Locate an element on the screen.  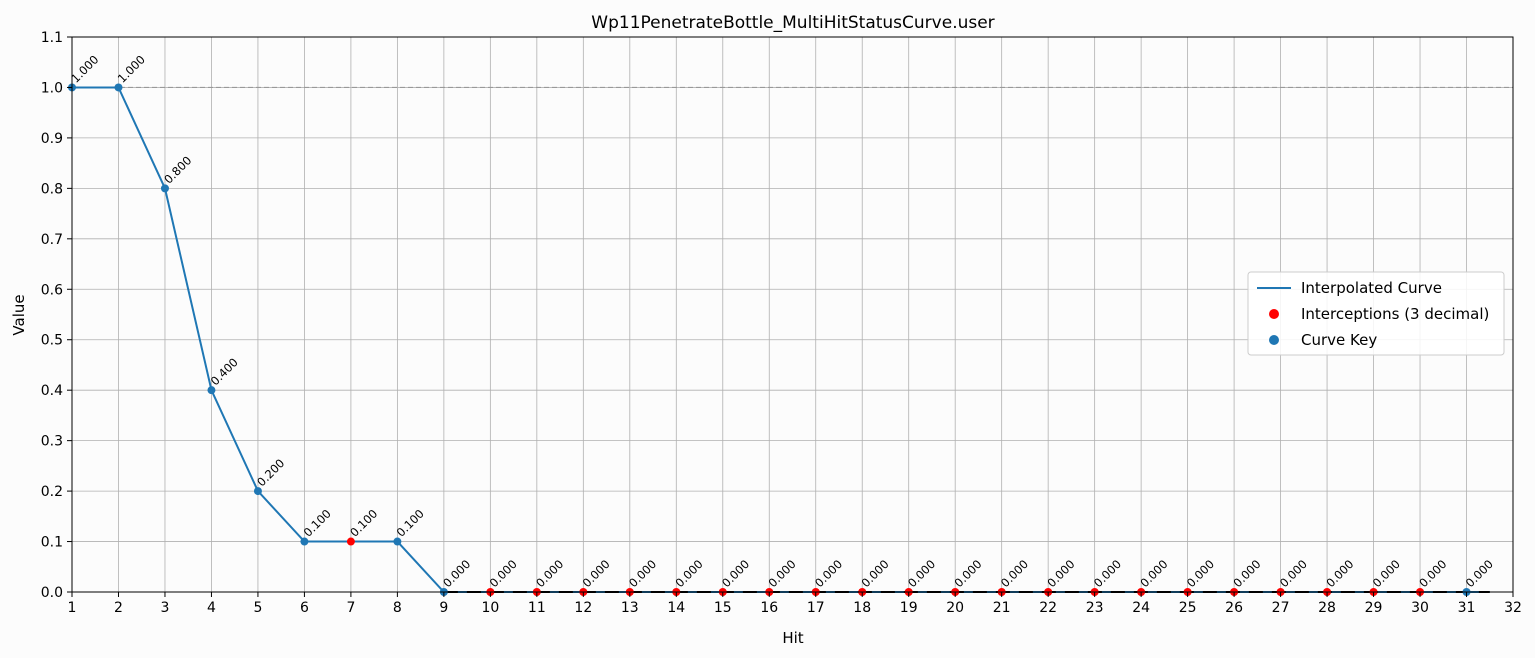
y-tick-label: 0.8 is located at coordinates (52, 189).